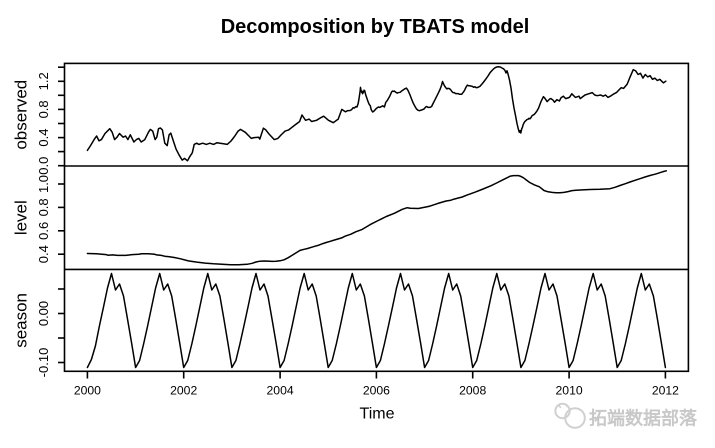 This screenshot has height=448, width=715. What do you see at coordinates (43, 313) in the screenshot?
I see `svg-text: 0.00` at bounding box center [43, 313].